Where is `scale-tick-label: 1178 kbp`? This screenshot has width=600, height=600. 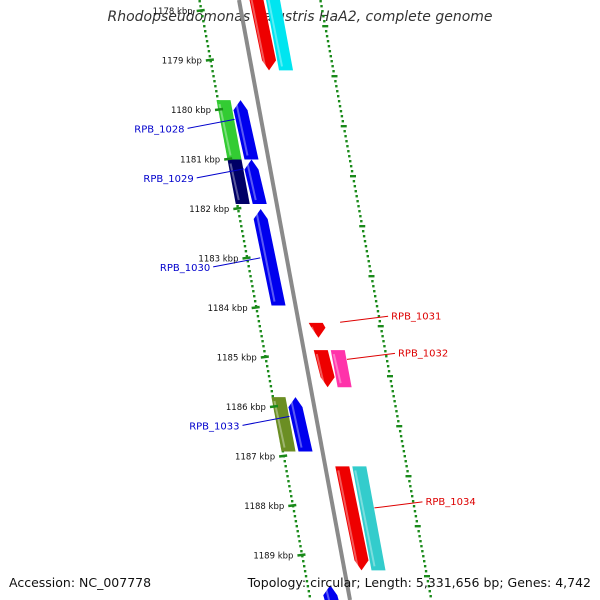
scale-tick-label: 1178 kbp is located at coordinates (173, 12).